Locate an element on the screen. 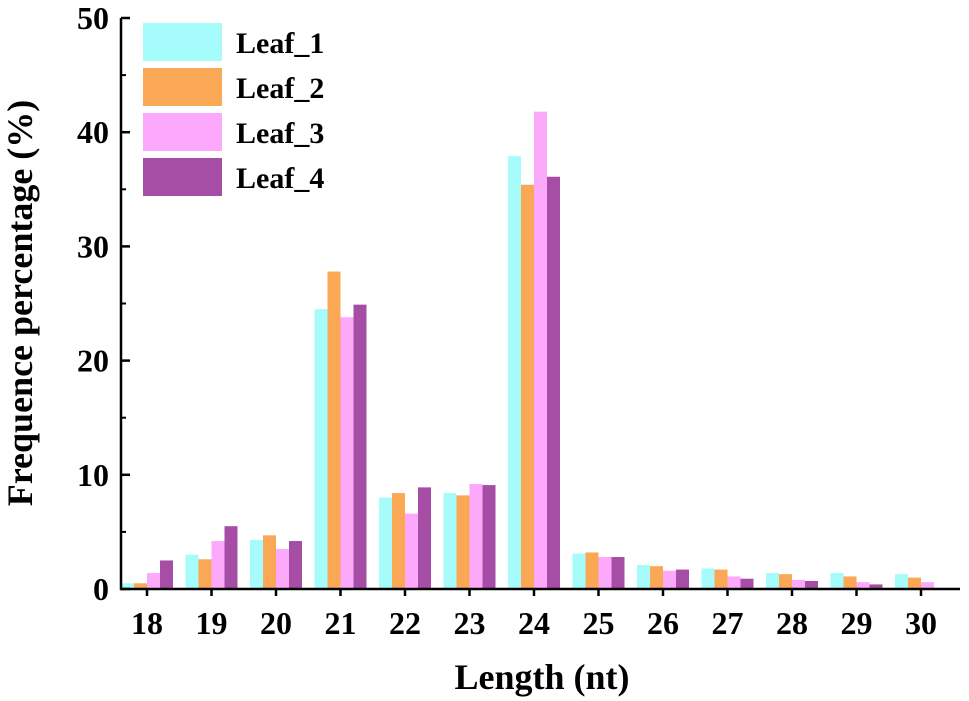  y-tick-label-10: 10 is located at coordinates (93, 475).